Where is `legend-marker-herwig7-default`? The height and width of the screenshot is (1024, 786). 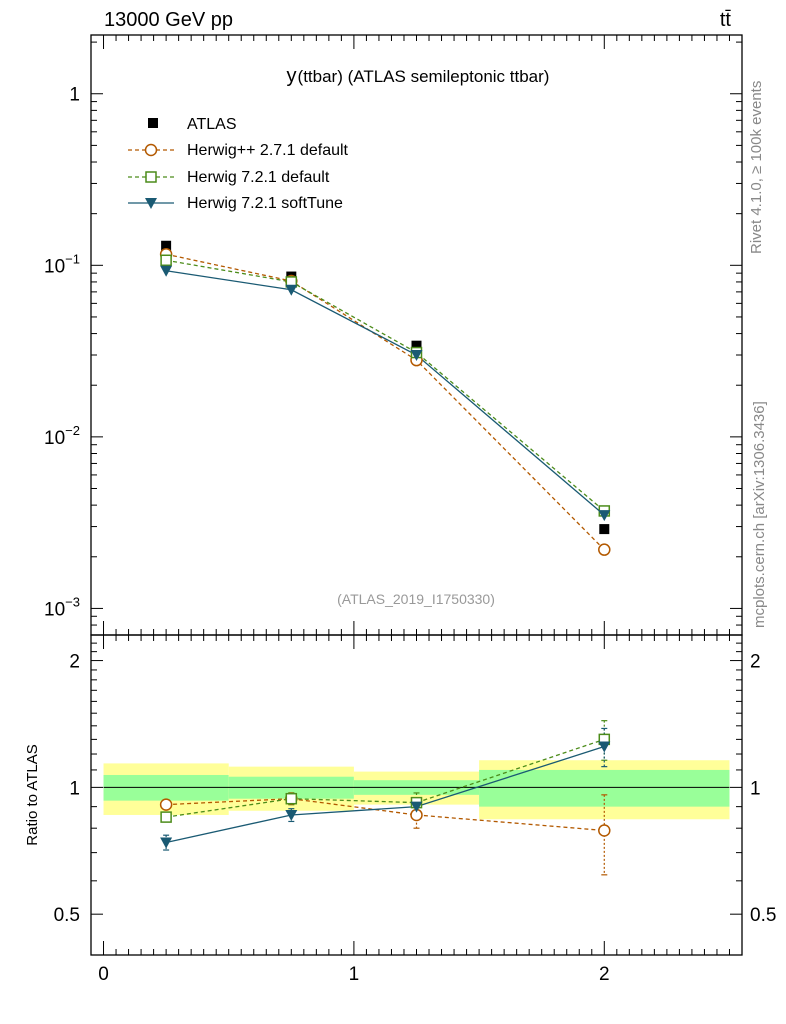 legend-marker-herwig7-default is located at coordinates (151, 177).